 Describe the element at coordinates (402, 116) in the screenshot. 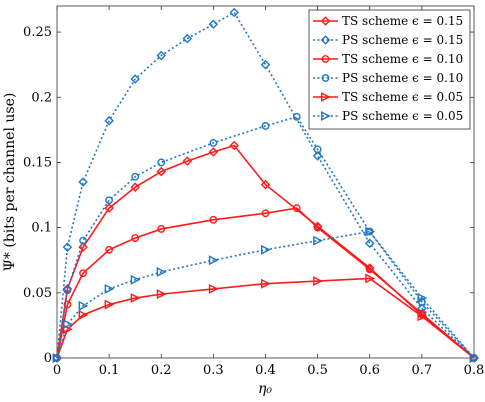

I see `legend-entry: PS scheme ϵ = 0.05` at that location.